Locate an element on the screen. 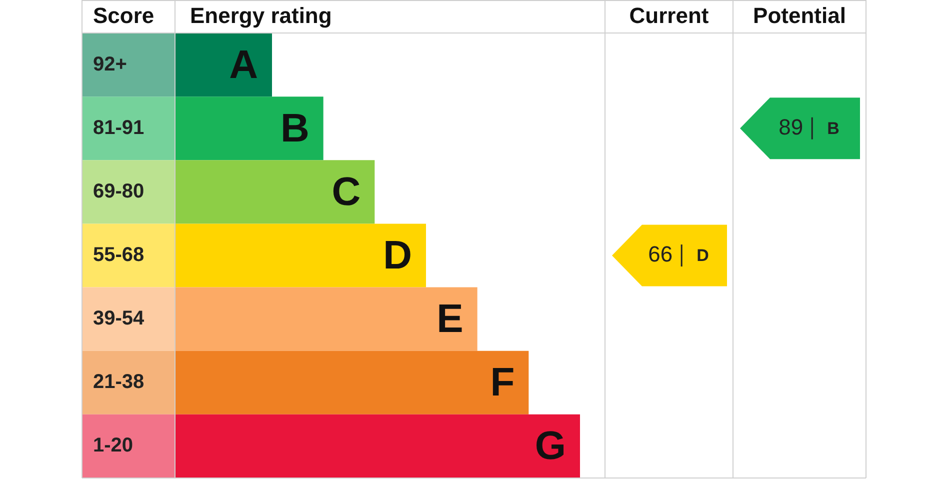 The height and width of the screenshot is (480, 950). text: Potential is located at coordinates (799, 15).